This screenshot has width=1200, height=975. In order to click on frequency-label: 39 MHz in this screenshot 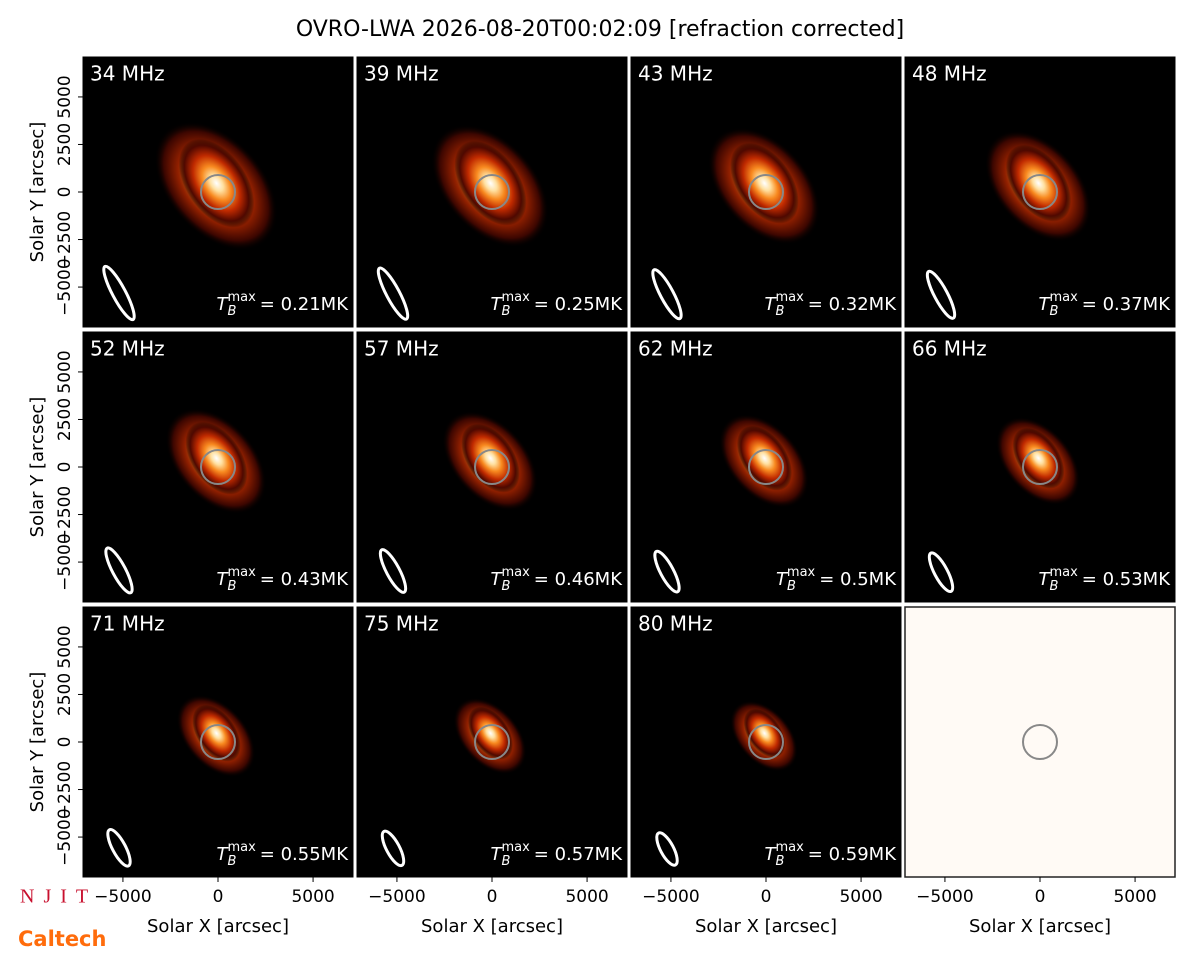, I will do `click(401, 74)`.